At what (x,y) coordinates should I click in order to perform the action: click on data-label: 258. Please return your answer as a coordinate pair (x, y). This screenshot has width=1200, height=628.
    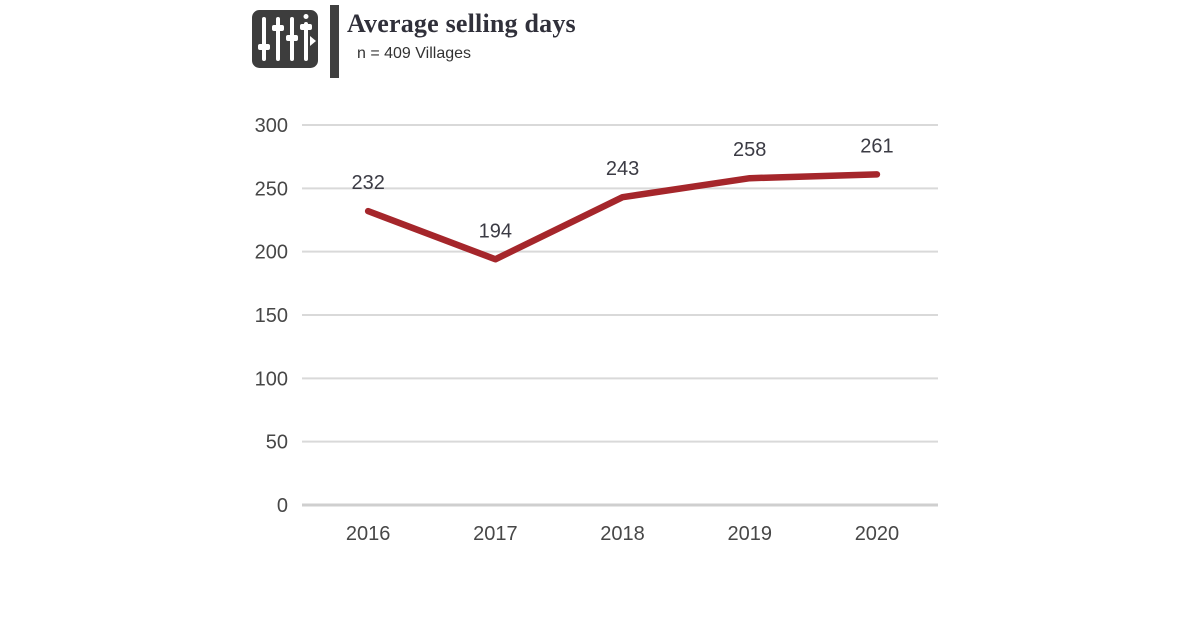
    Looking at the image, I should click on (749, 150).